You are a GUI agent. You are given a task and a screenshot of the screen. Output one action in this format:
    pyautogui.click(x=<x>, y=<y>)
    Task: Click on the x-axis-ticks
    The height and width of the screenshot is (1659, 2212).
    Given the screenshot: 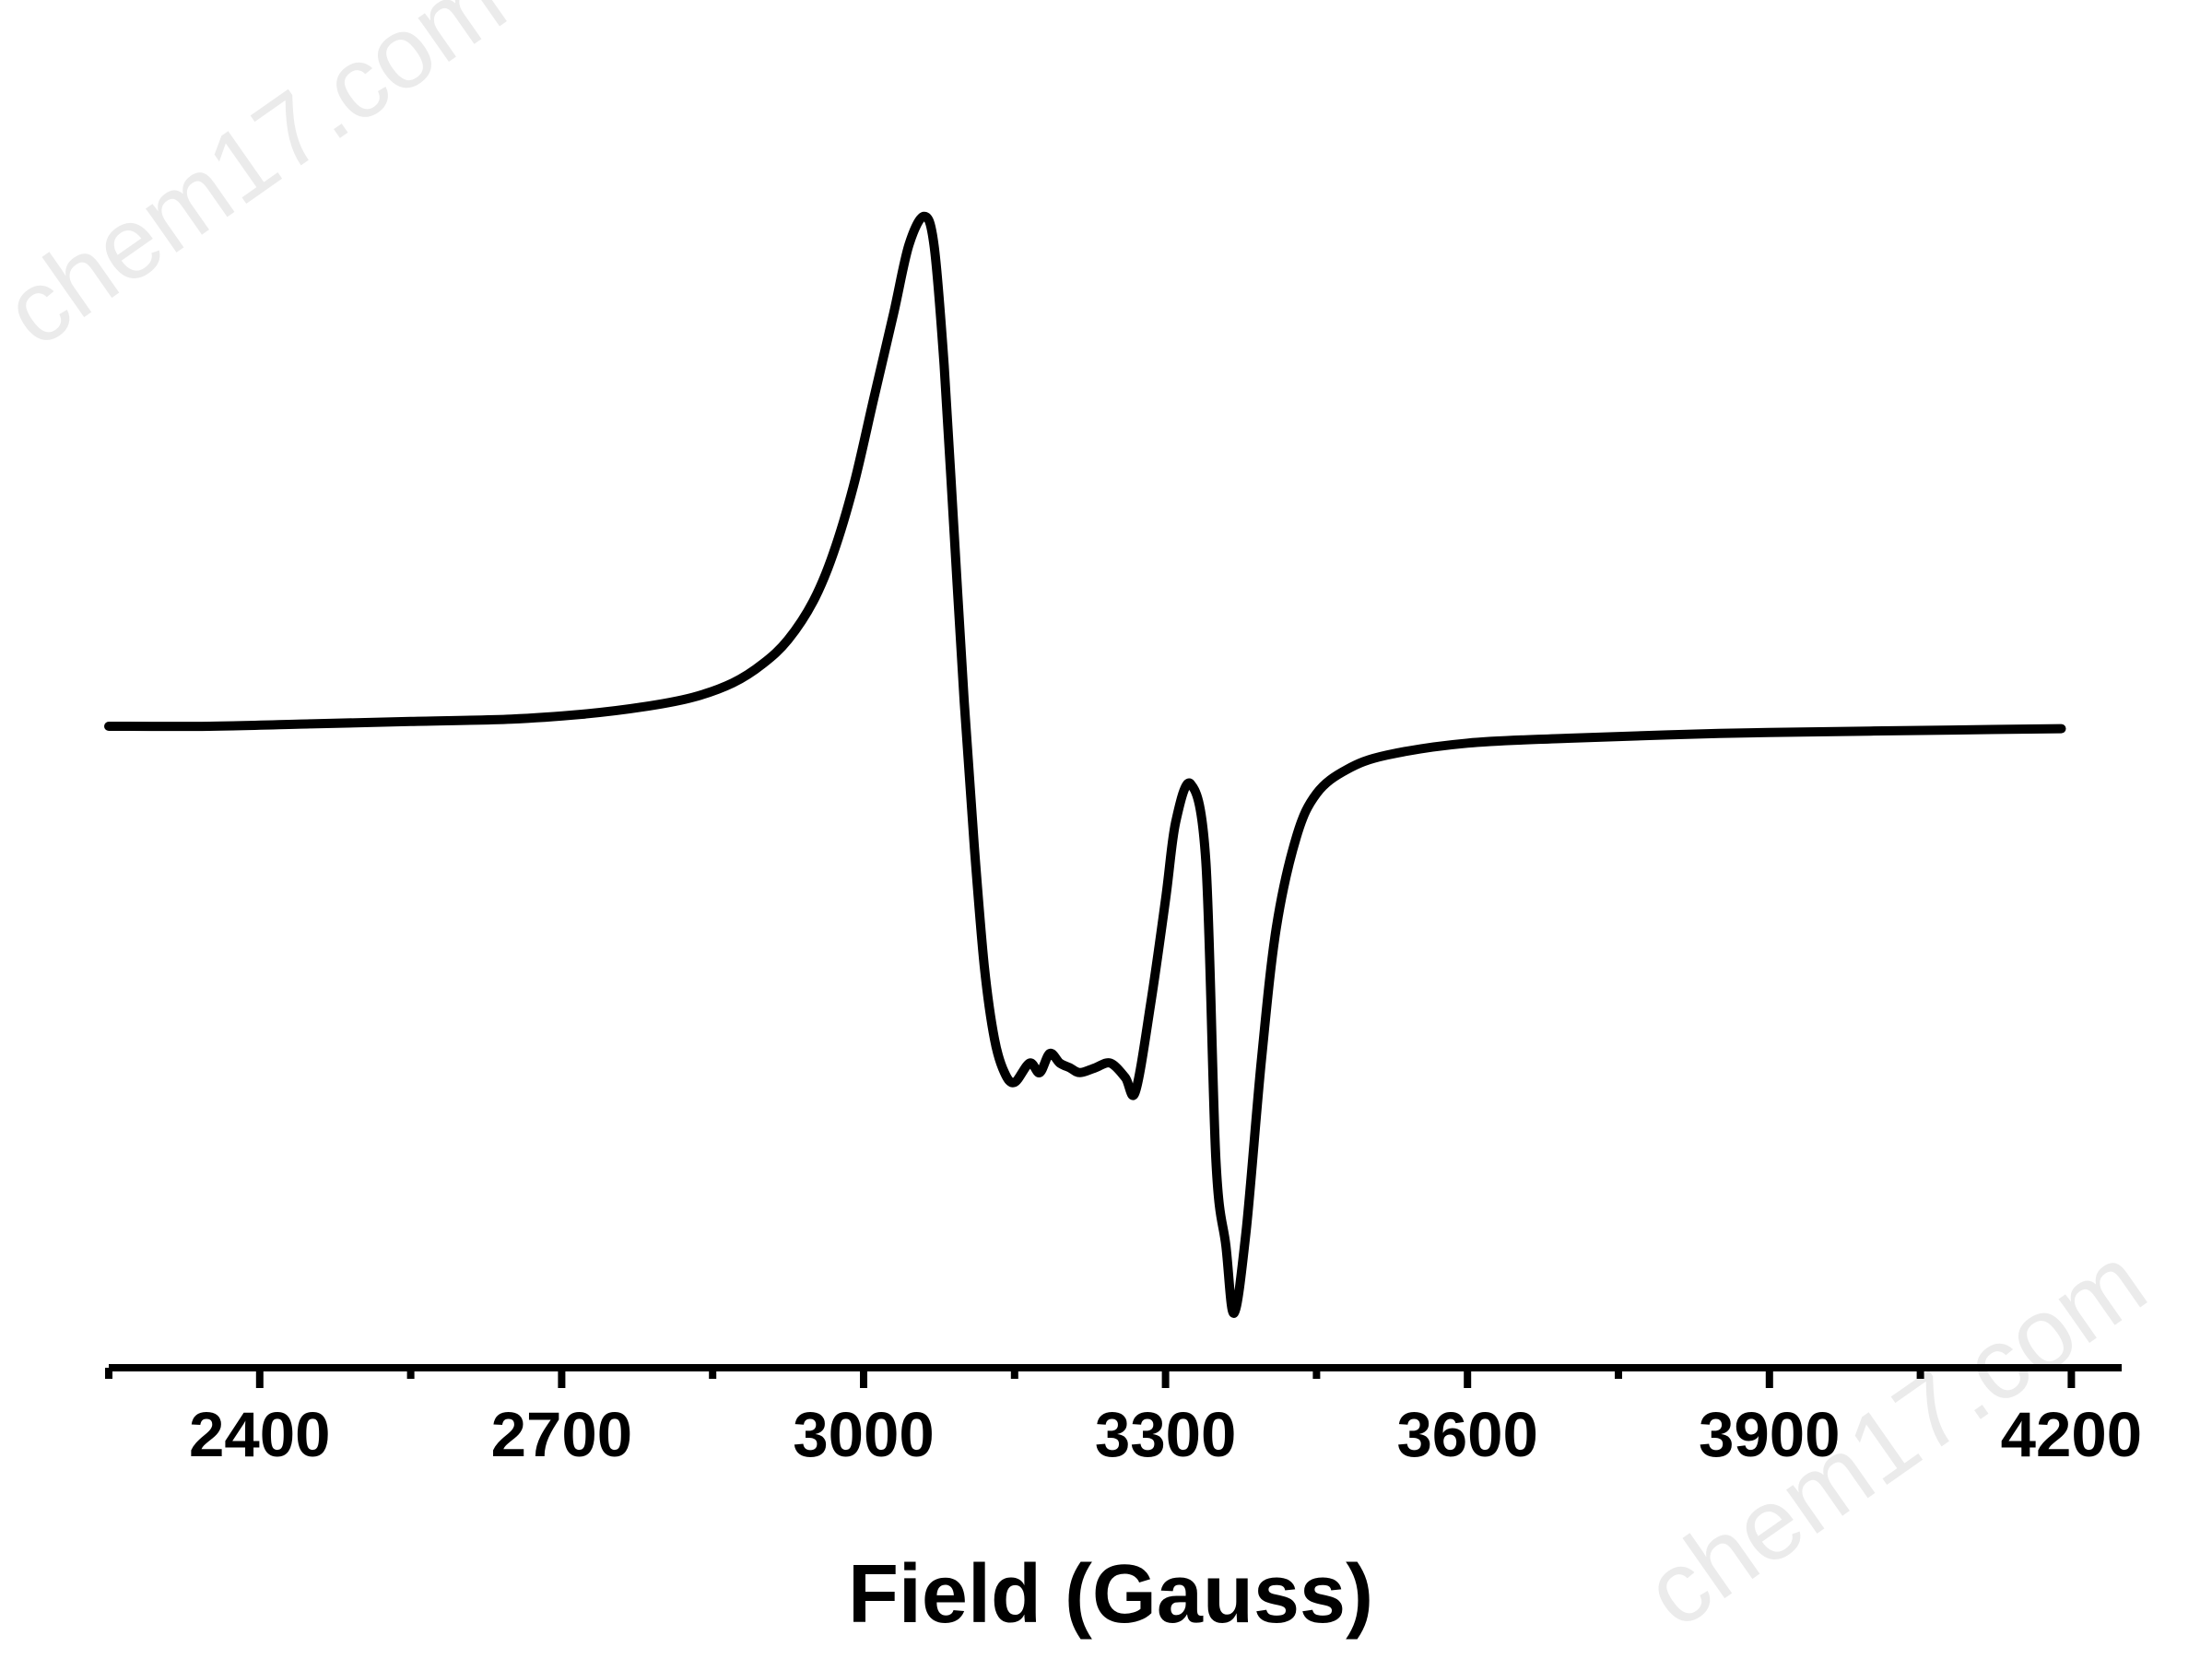 What is the action you would take?
    pyautogui.click(x=1090, y=1378)
    